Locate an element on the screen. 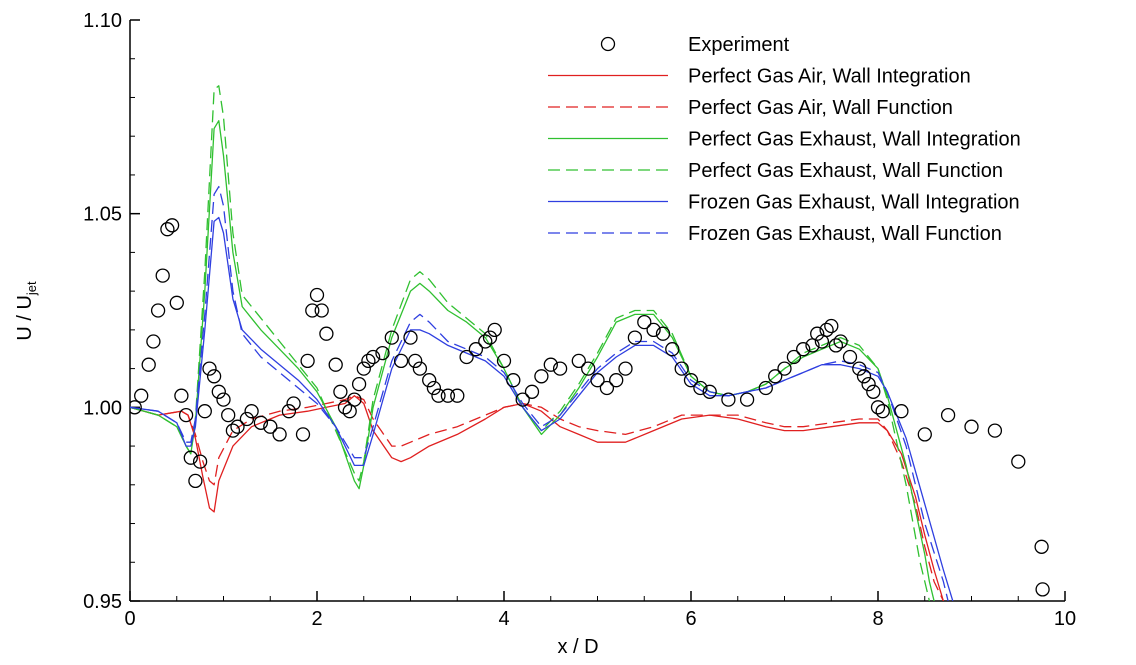  y-axis-label-main: U / U is located at coordinates (25, 318).